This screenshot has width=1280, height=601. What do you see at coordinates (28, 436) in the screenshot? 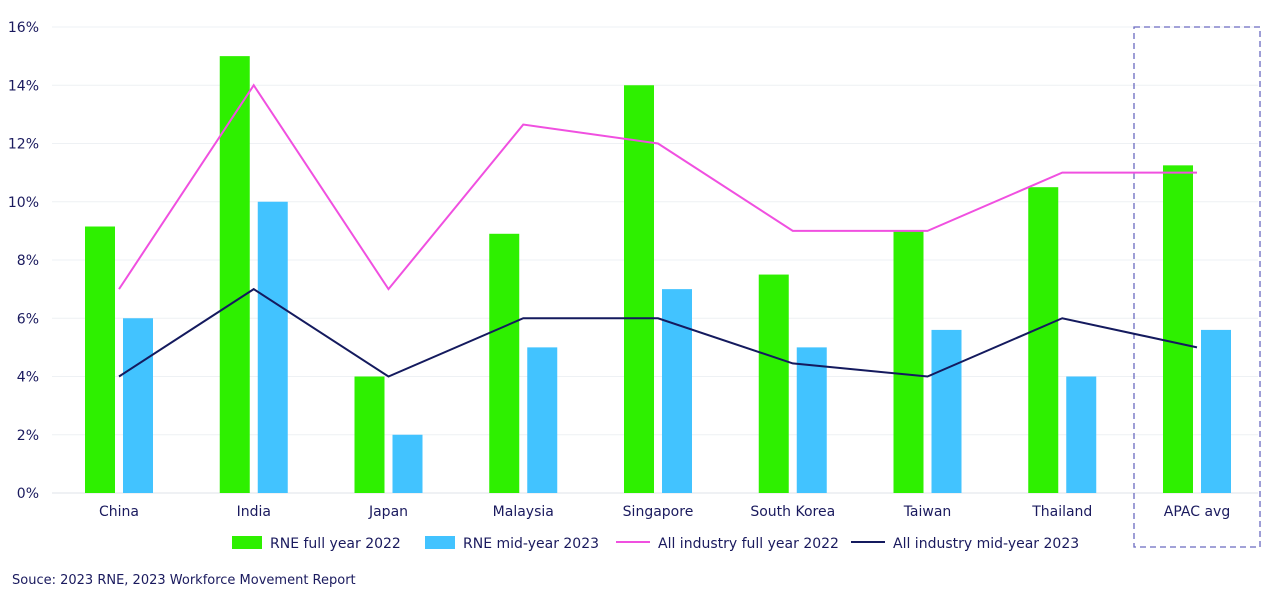
I see `y-tick-label: 2%` at bounding box center [28, 436].